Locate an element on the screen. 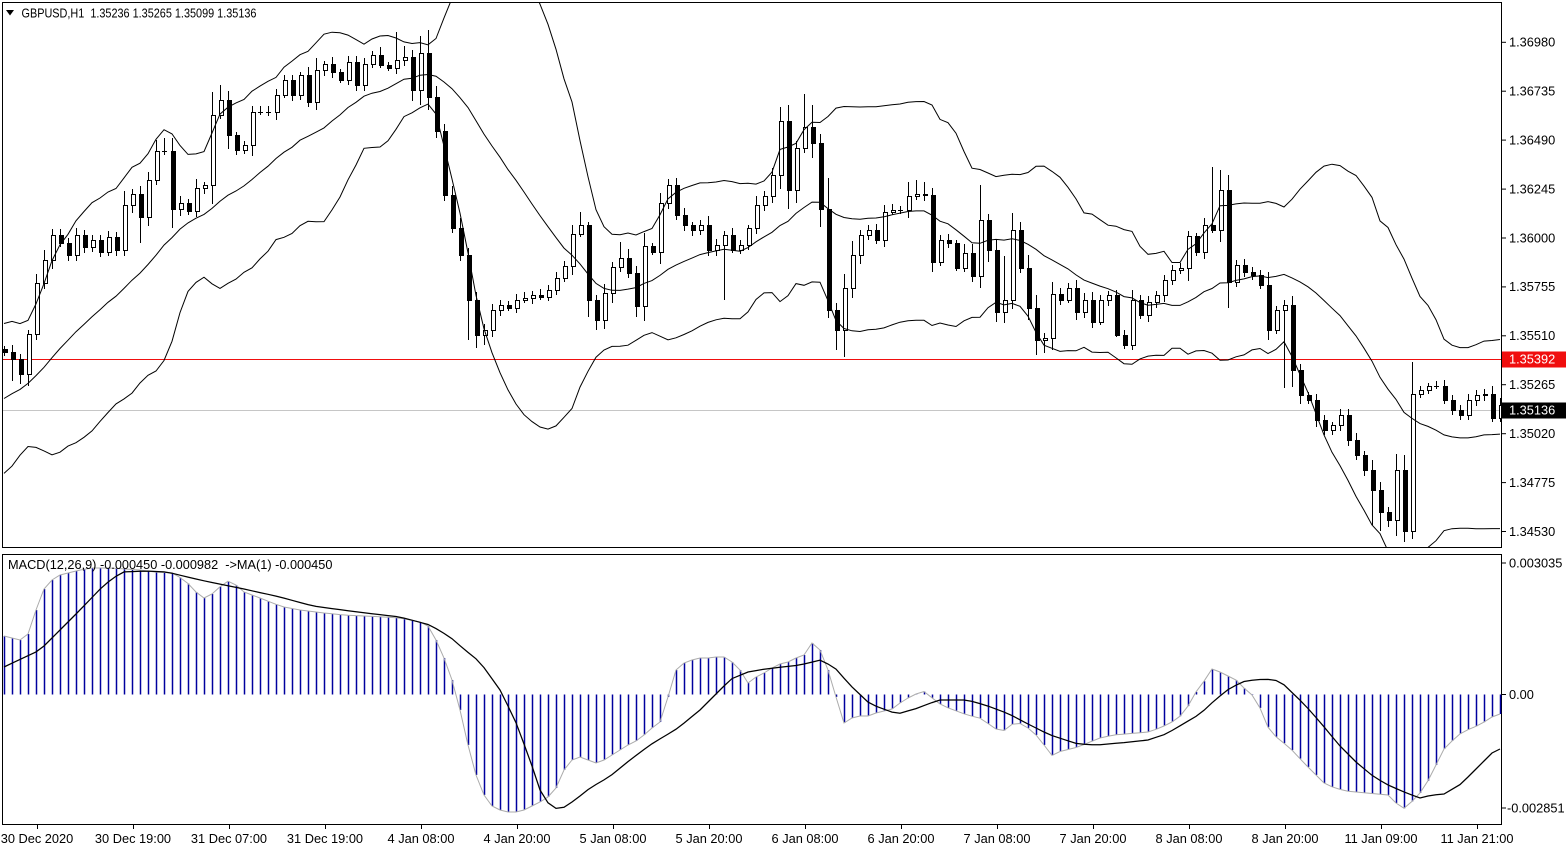 The width and height of the screenshot is (1566, 850). svg-text: 1.35392 is located at coordinates (1532, 359).